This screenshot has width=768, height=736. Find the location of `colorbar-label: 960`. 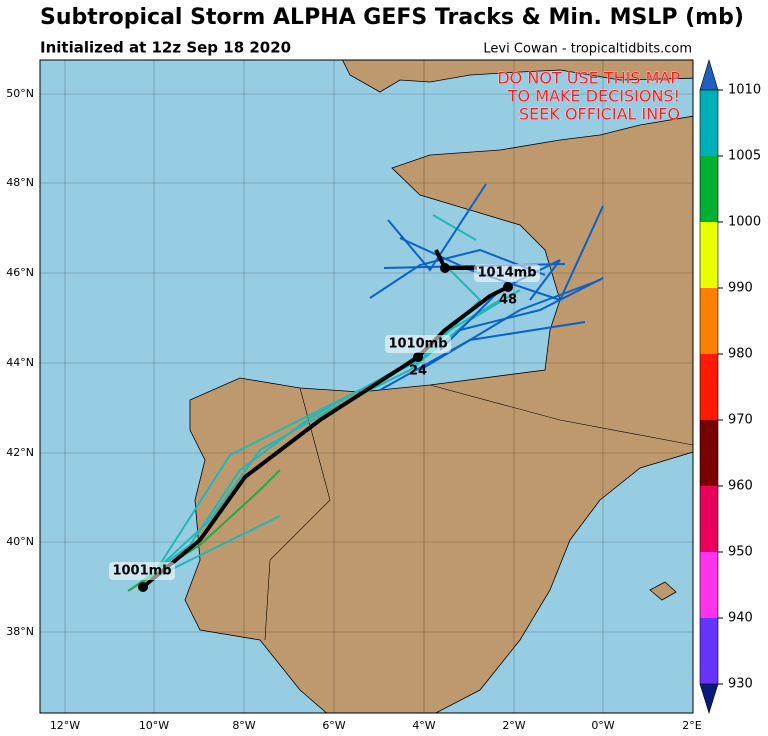

colorbar-label: 960 is located at coordinates (740, 486).